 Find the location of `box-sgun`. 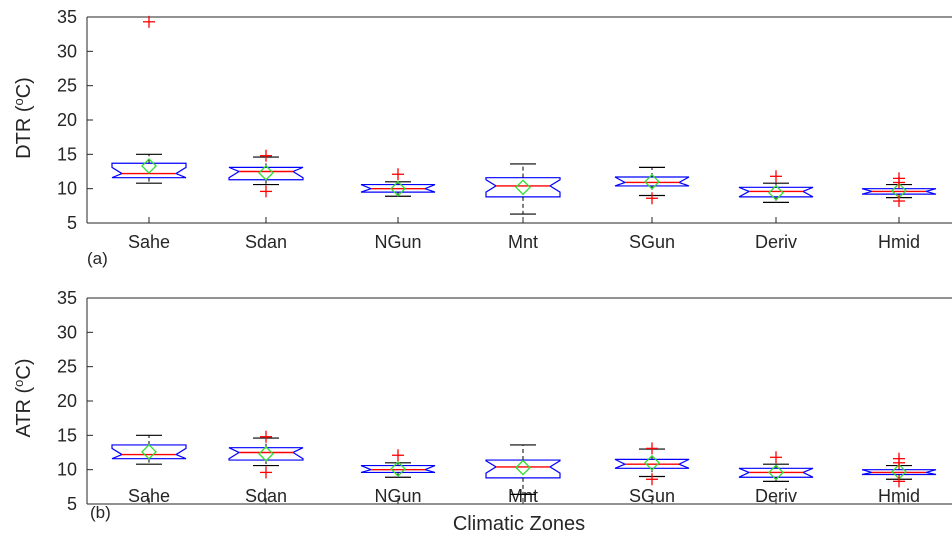

box-sgun is located at coordinates (652, 181).